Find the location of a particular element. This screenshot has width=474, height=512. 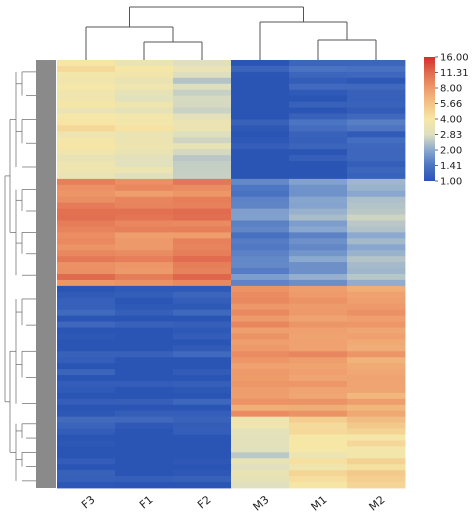

legend-tick-label: 16.00 is located at coordinates (454, 58).